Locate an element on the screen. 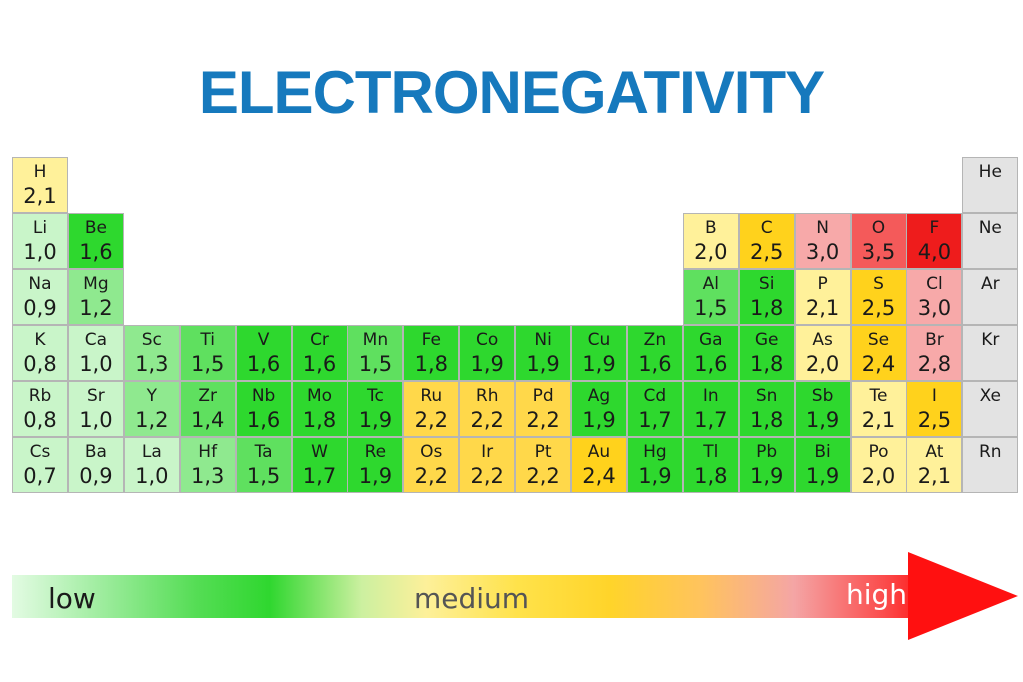 The image size is (1023, 682). element-symbol: Te is located at coordinates (878, 395).